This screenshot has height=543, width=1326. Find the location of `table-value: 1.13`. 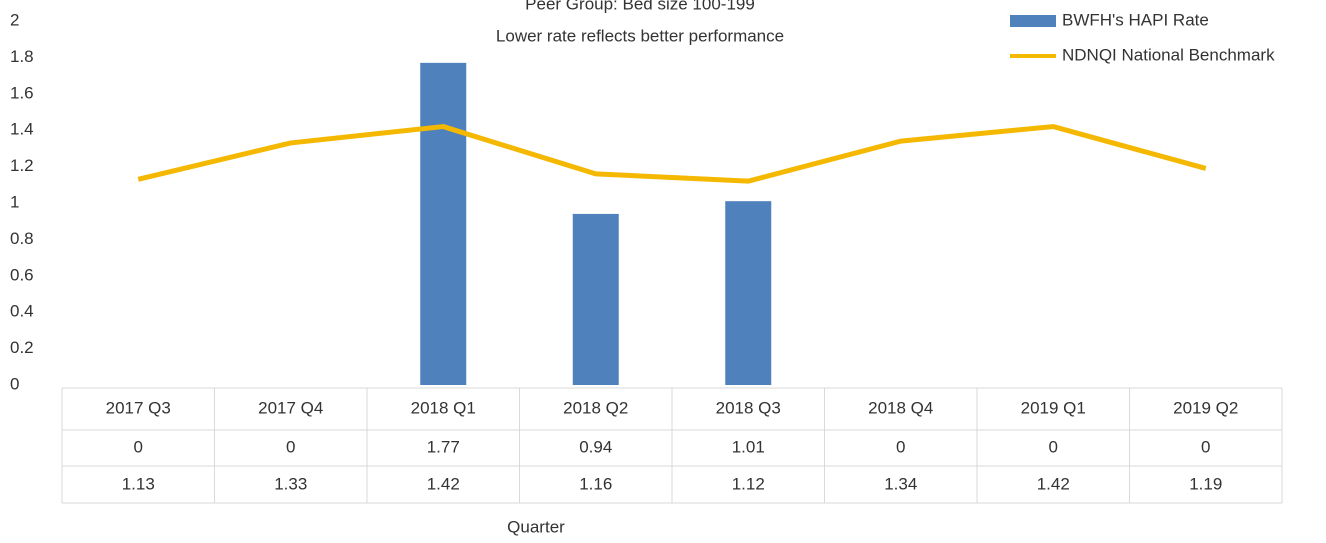

table-value: 1.13 is located at coordinates (138, 483).